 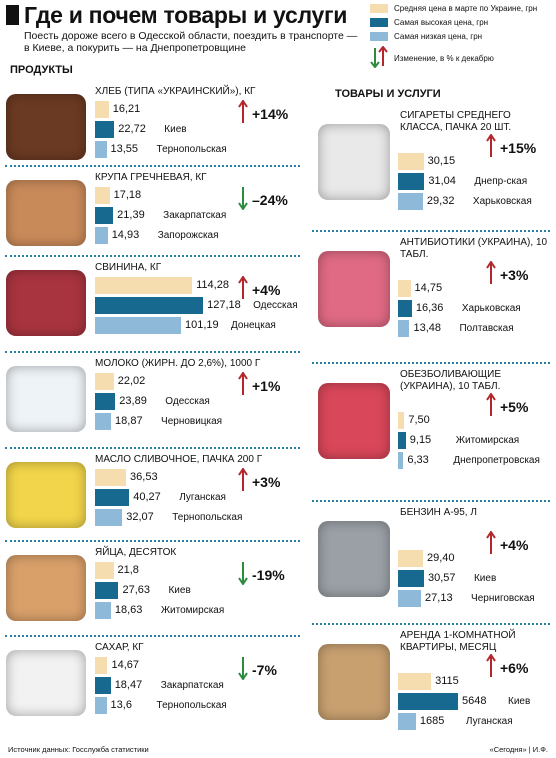 What do you see at coordinates (438, 36) in the screenshot?
I see `legend-label: Самая низкая цена, грн` at bounding box center [438, 36].